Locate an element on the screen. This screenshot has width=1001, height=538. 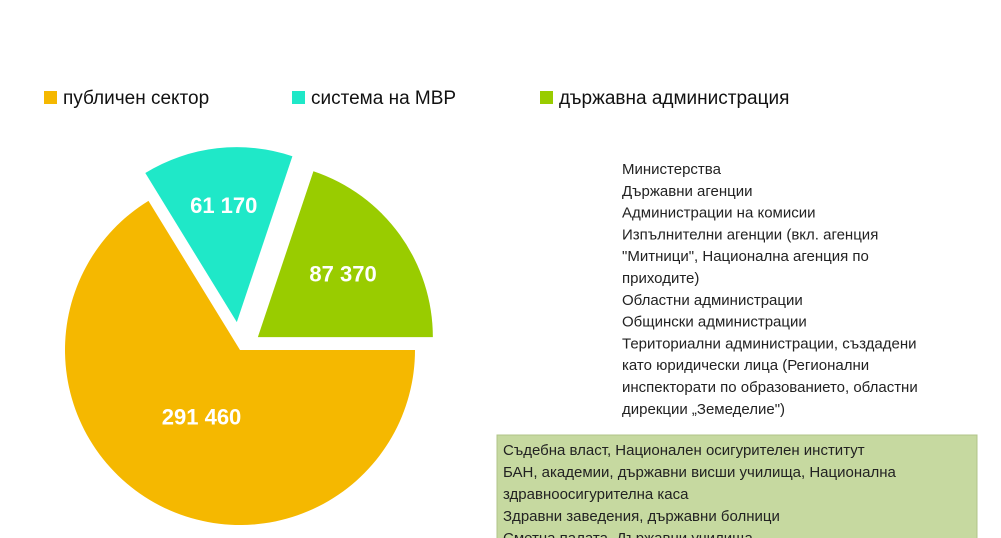
list-line: инспекторати по образованието, областни is located at coordinates (770, 387).